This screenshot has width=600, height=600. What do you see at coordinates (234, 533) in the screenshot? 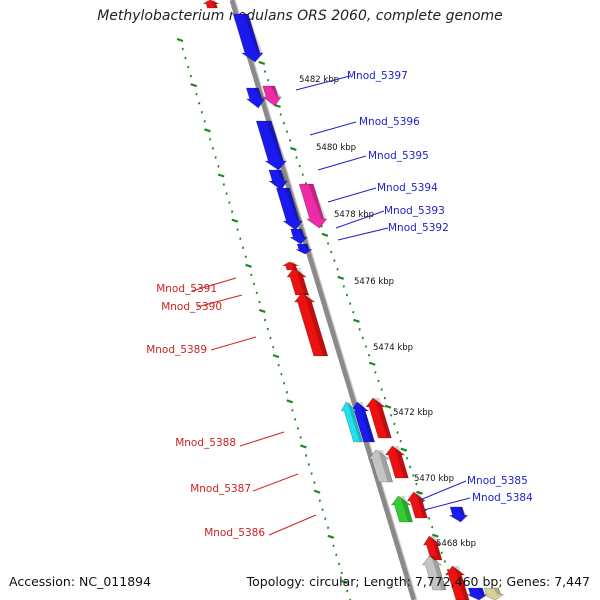
I see `gene-label-mnod_5386: Mnod_5386` at bounding box center [234, 533].